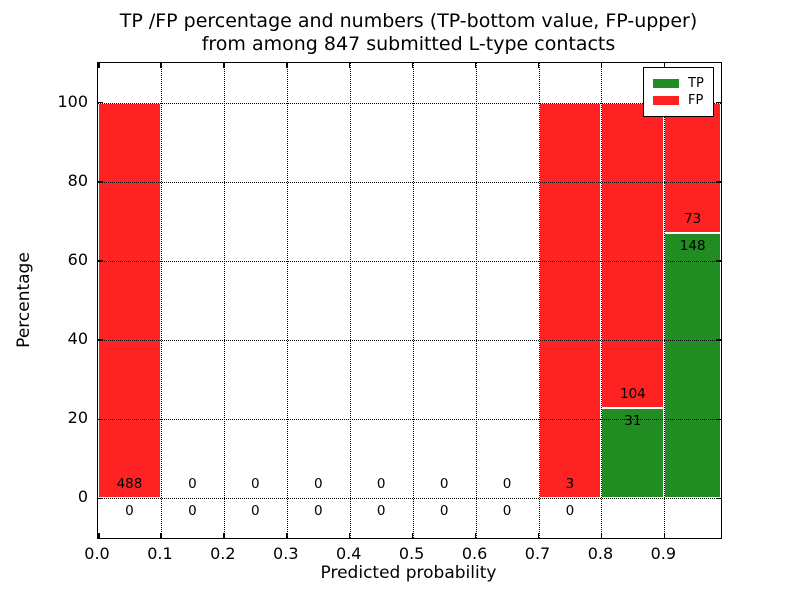 The height and width of the screenshot is (600, 800). What do you see at coordinates (72, 101) in the screenshot?
I see `y-tick-label: 100` at bounding box center [72, 101].